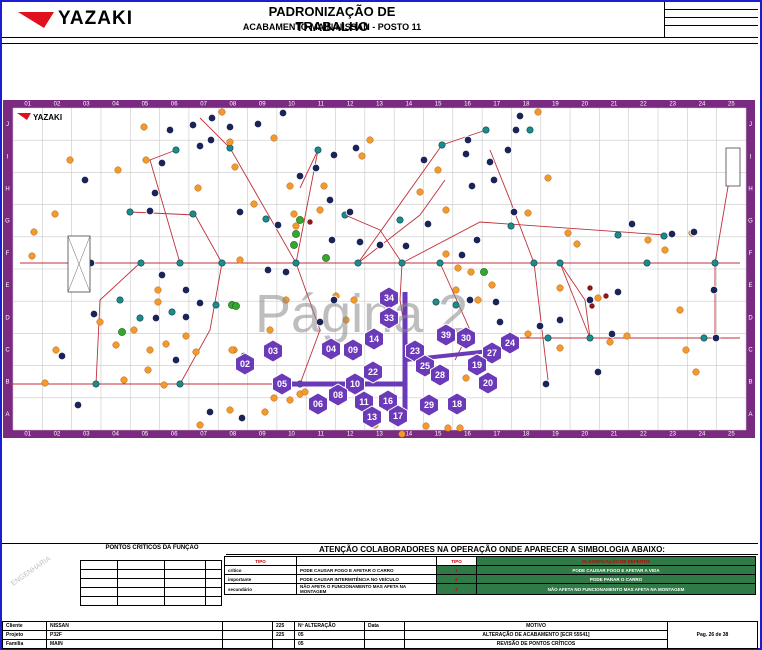  What do you see at coordinates (388, 401) in the screenshot?
I see `critical-point-number: 16` at bounding box center [388, 401].